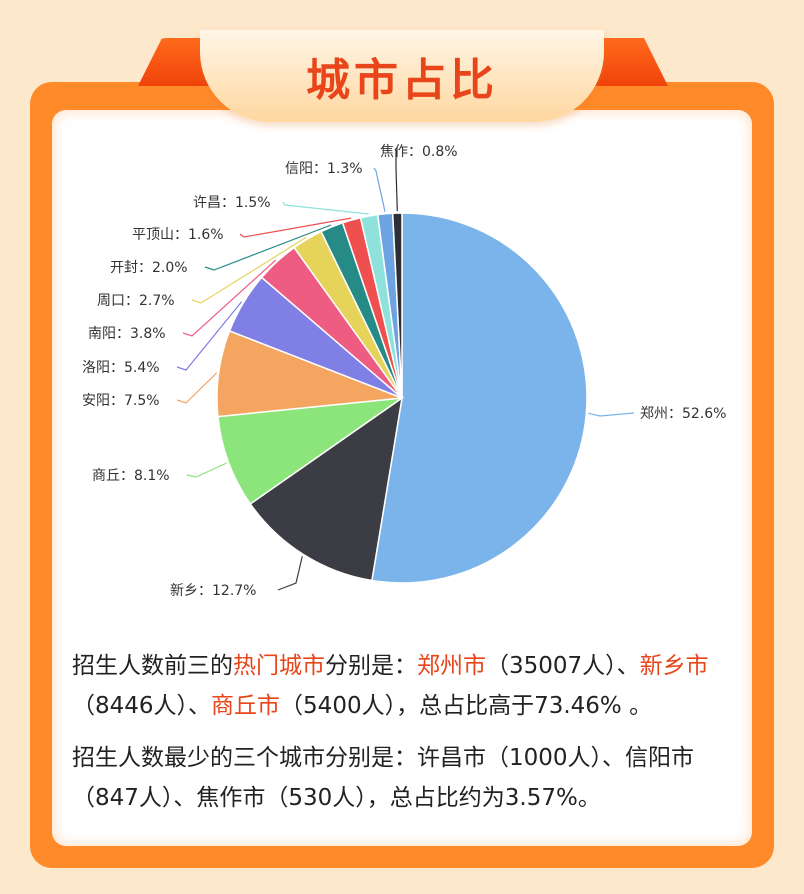 Image resolution: width=804 pixels, height=894 pixels. What do you see at coordinates (402, 80) in the screenshot?
I see `page-title: 城市占比` at bounding box center [402, 80].